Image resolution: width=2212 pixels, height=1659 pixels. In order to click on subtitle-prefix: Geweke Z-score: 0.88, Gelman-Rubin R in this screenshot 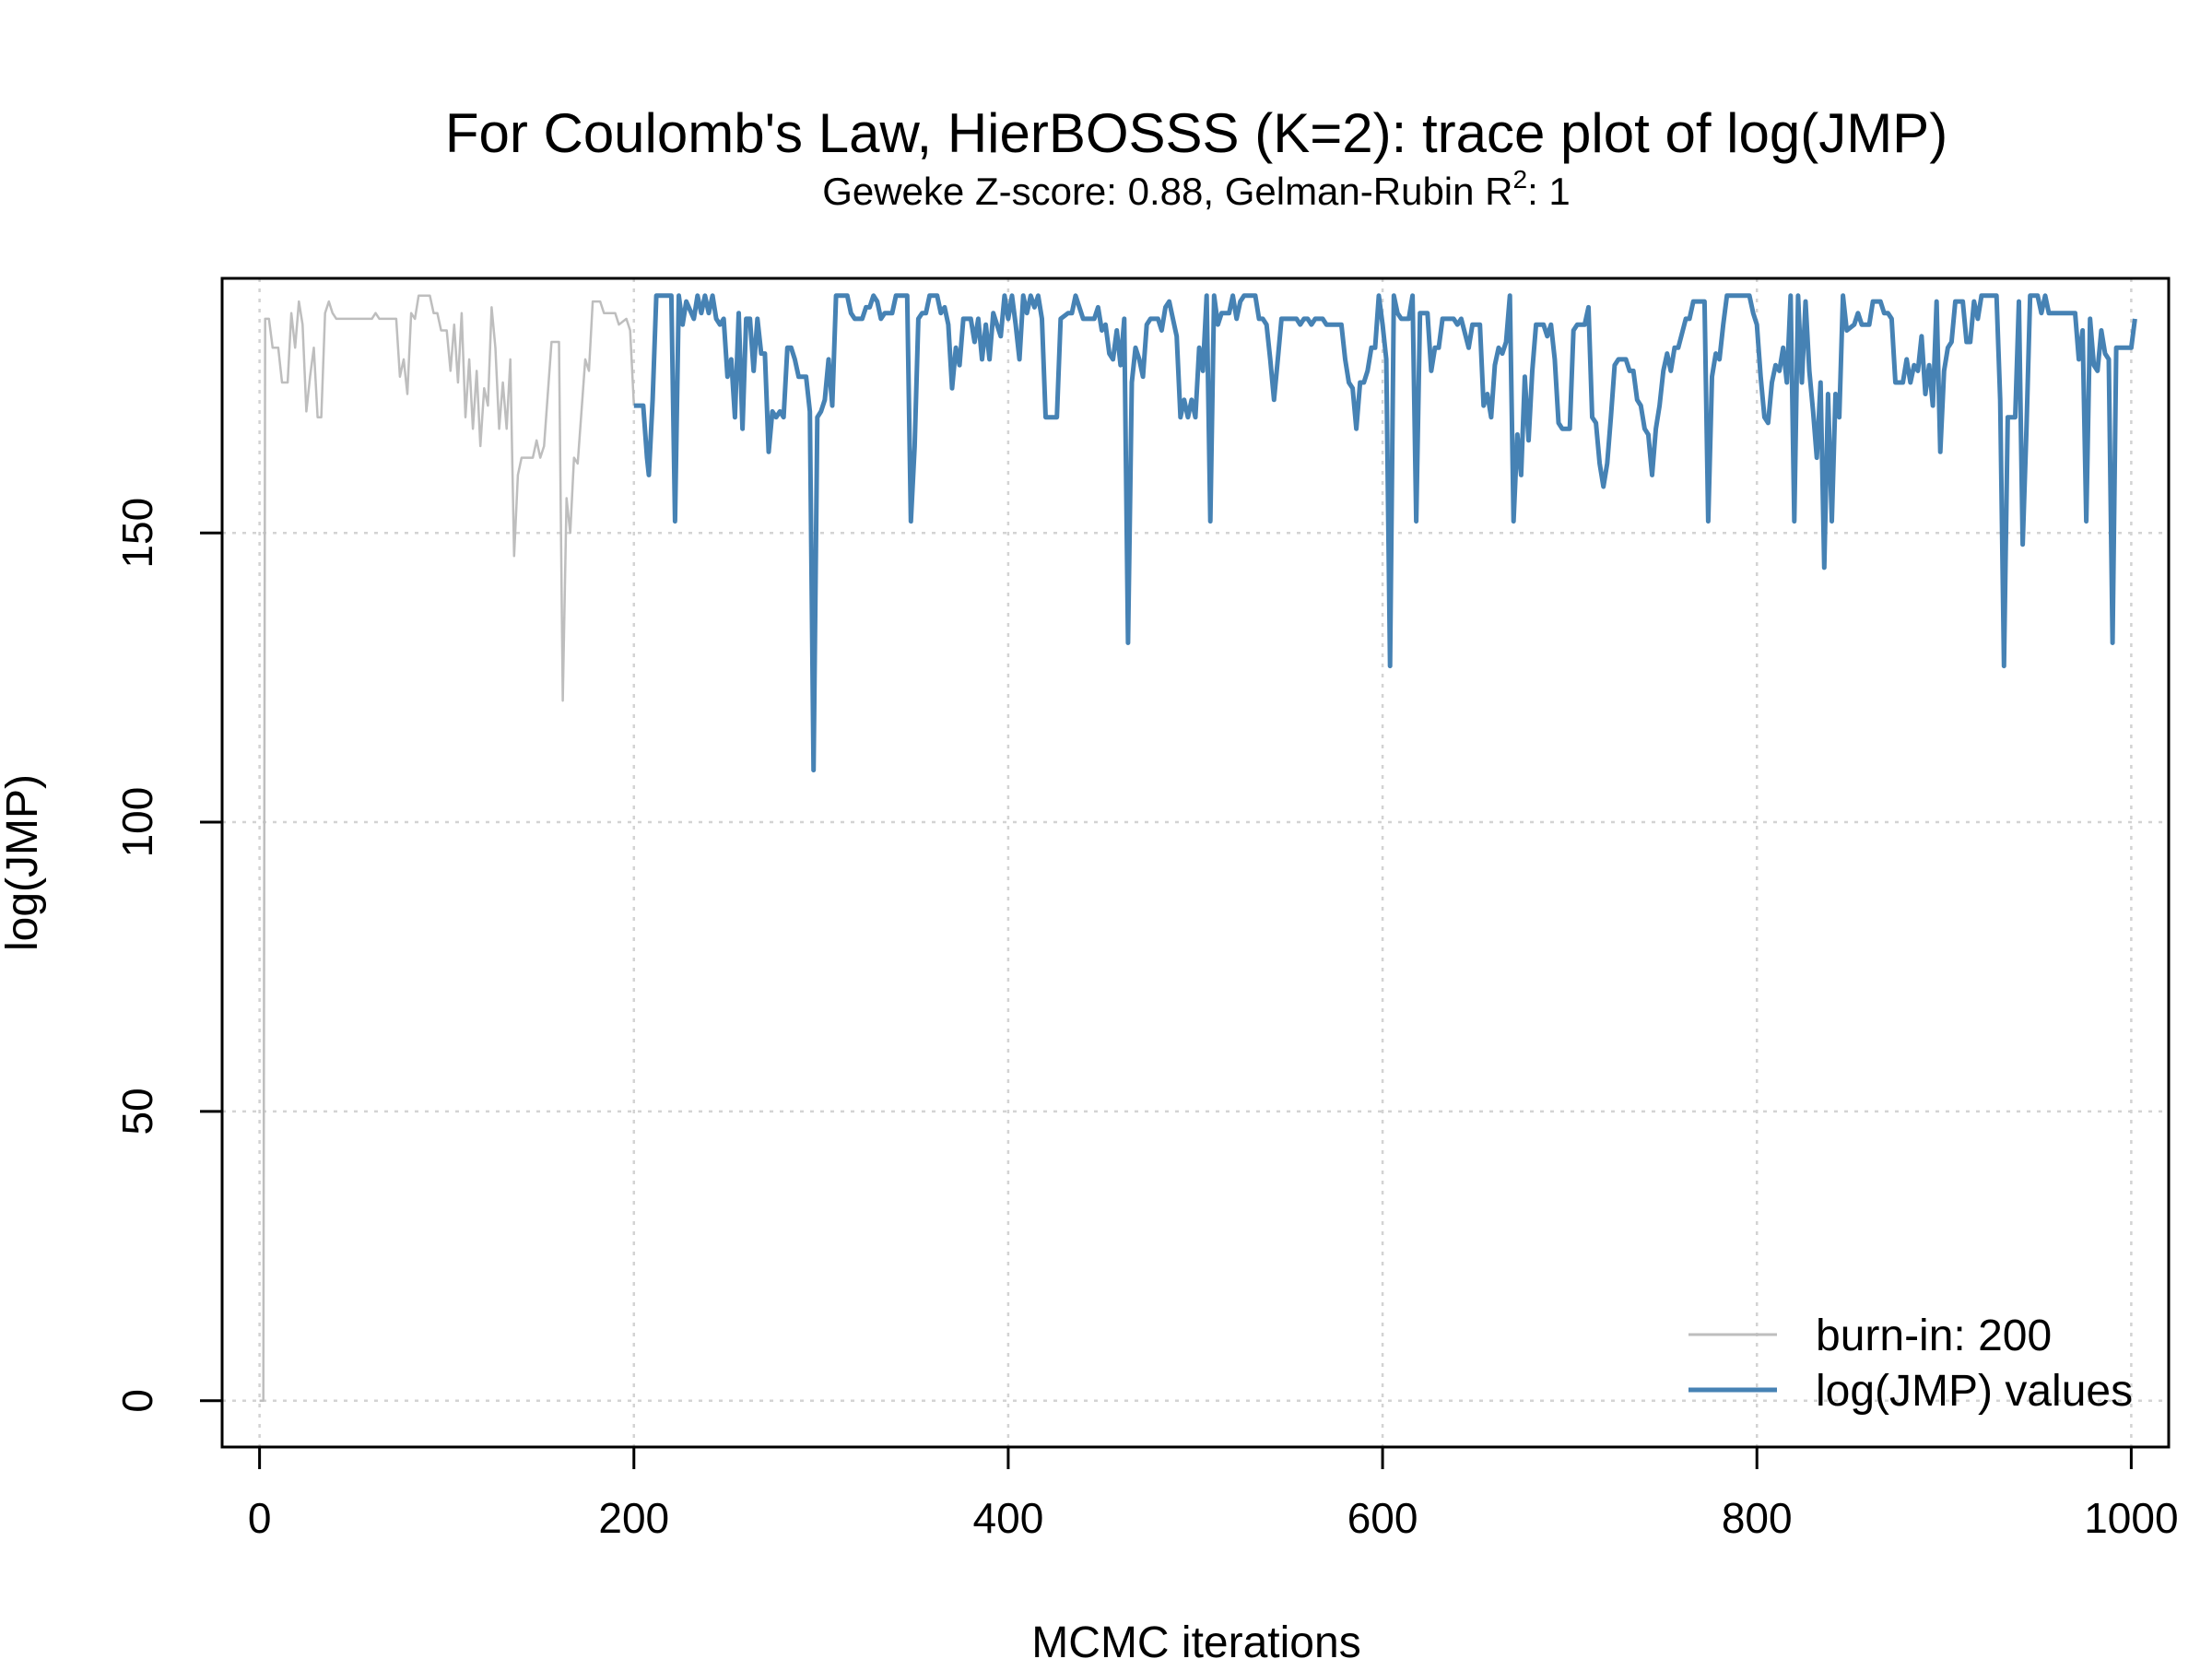, I will do `click(1167, 191)`.